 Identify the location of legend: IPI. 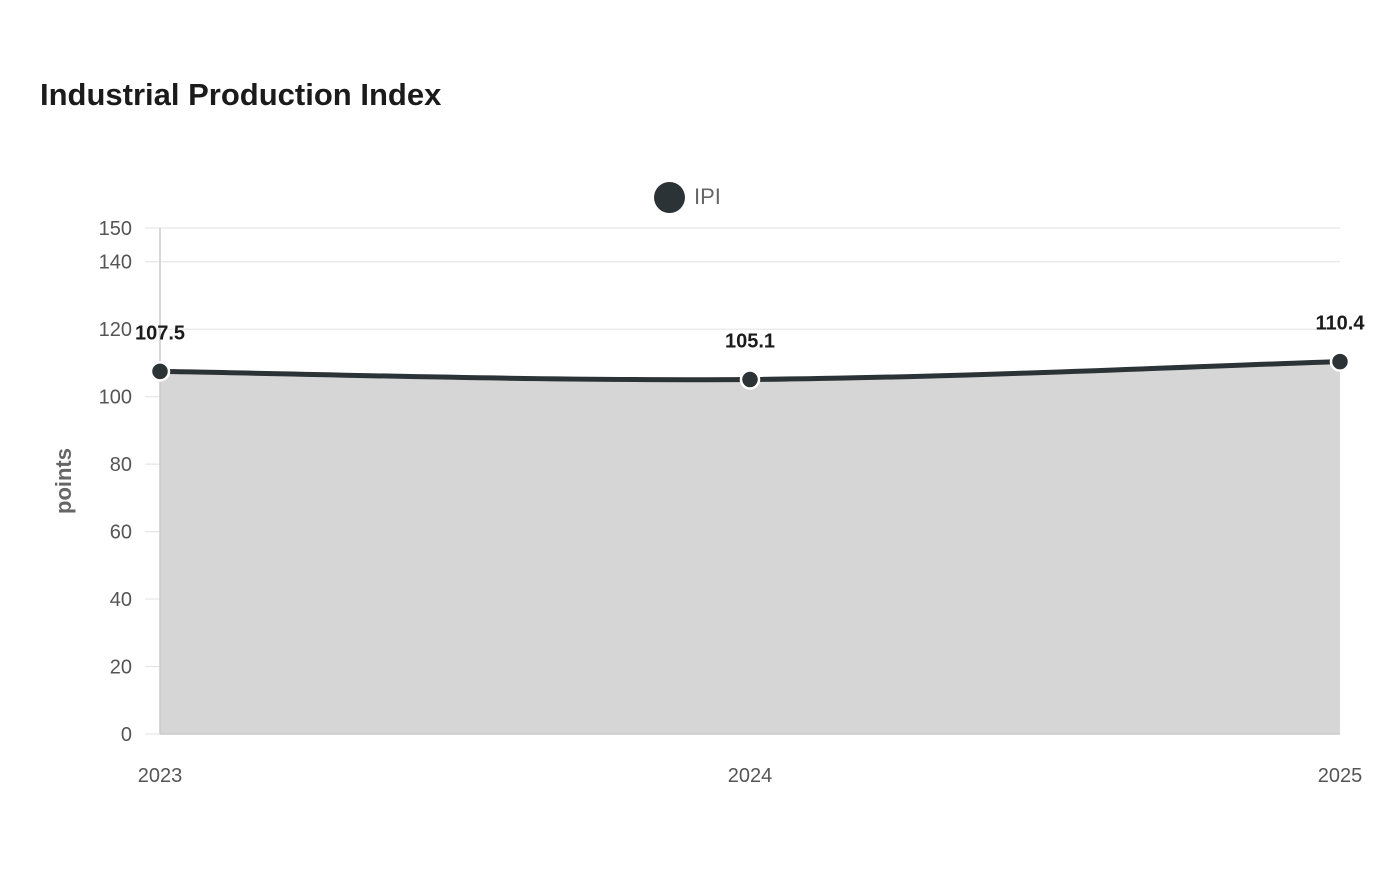
(687, 197).